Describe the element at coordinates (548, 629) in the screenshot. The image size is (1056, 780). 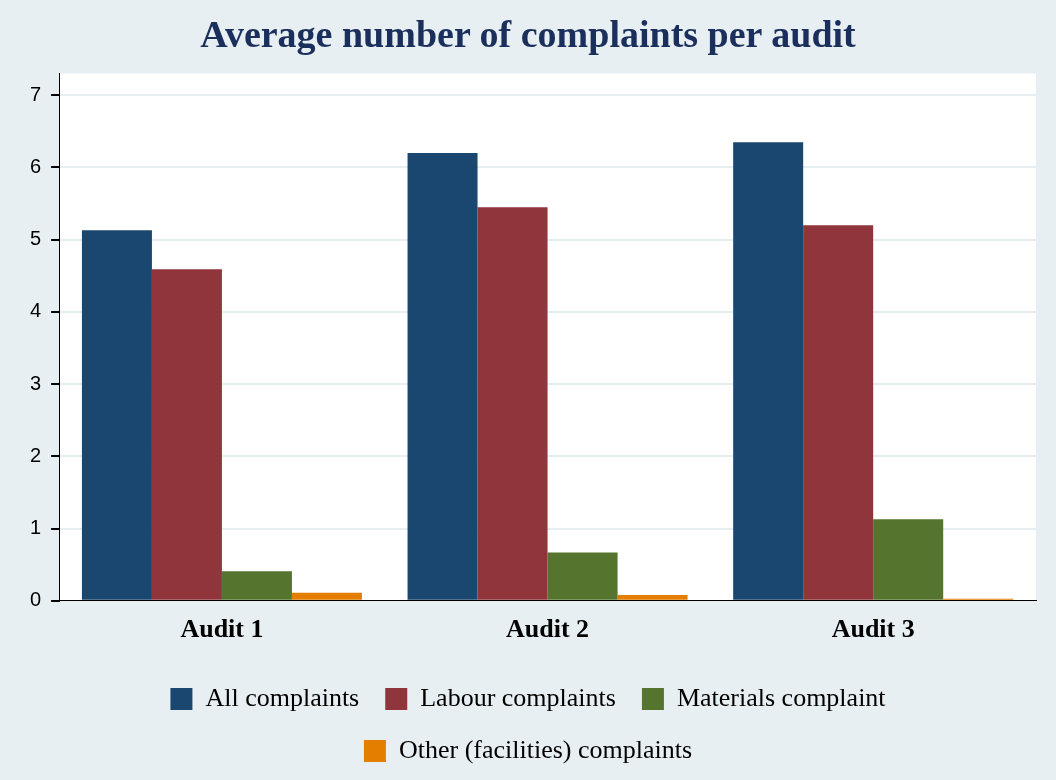
I see `x-tick-label: Audit 2` at that location.